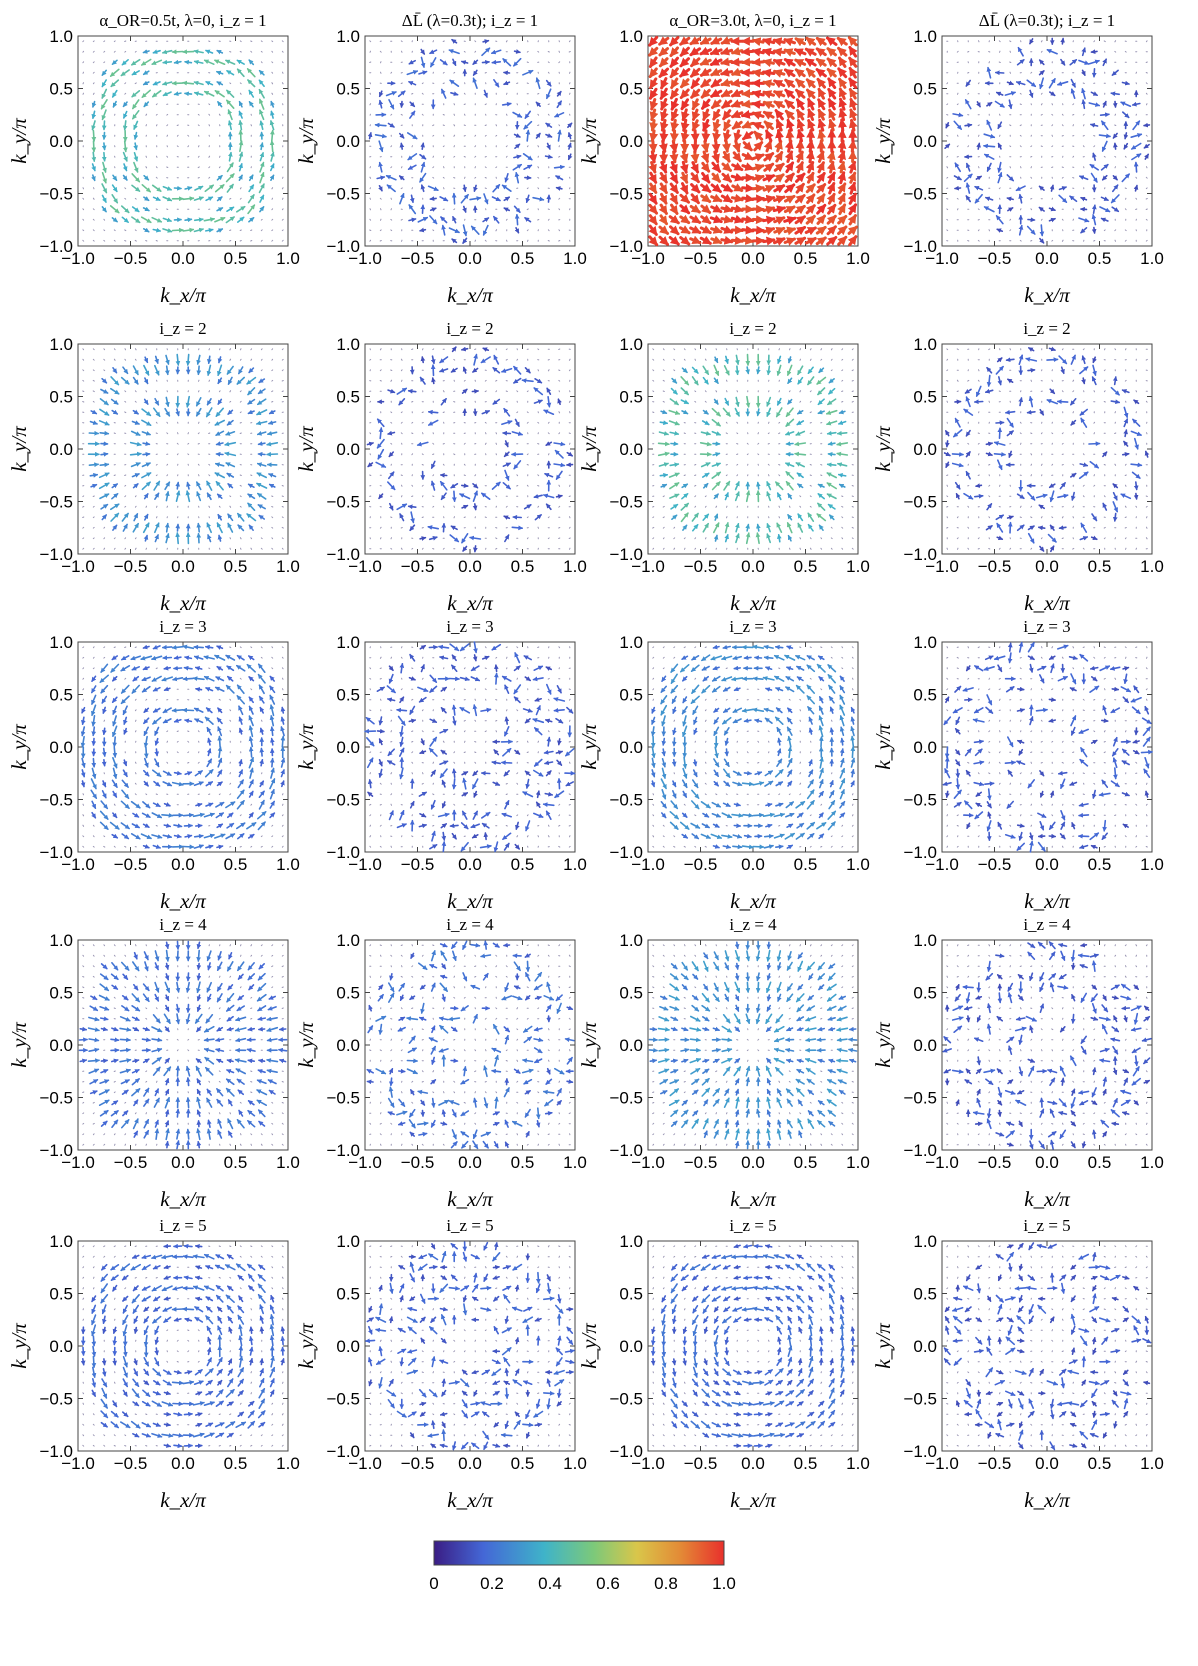  Describe the element at coordinates (1047, 20) in the screenshot. I see `panel-title: ΔL̄ (λ=0.3t); i_z = 1` at that location.